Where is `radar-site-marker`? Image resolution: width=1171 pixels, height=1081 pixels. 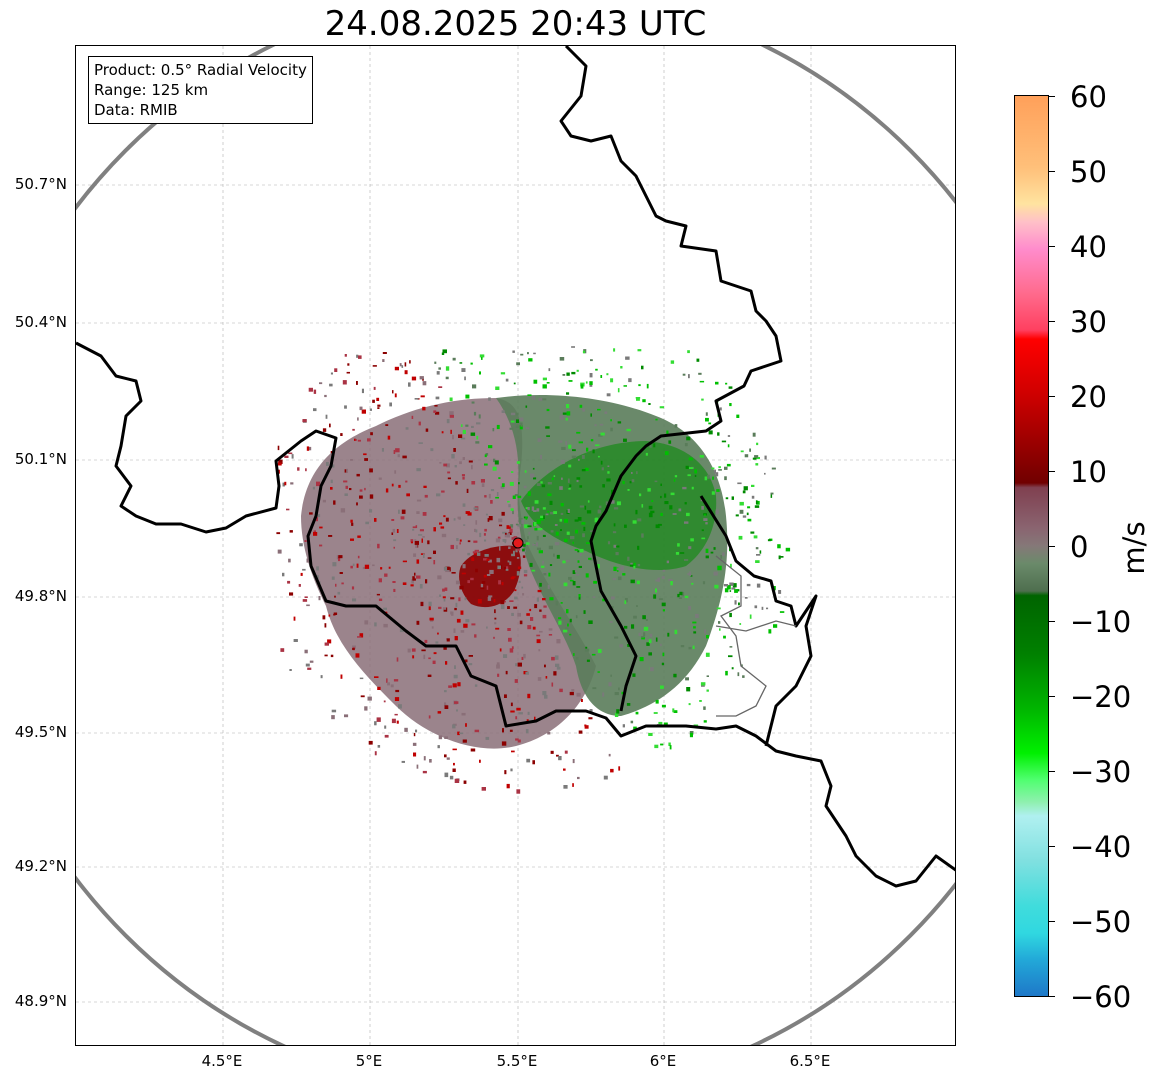 radar-site-marker is located at coordinates (518, 543).